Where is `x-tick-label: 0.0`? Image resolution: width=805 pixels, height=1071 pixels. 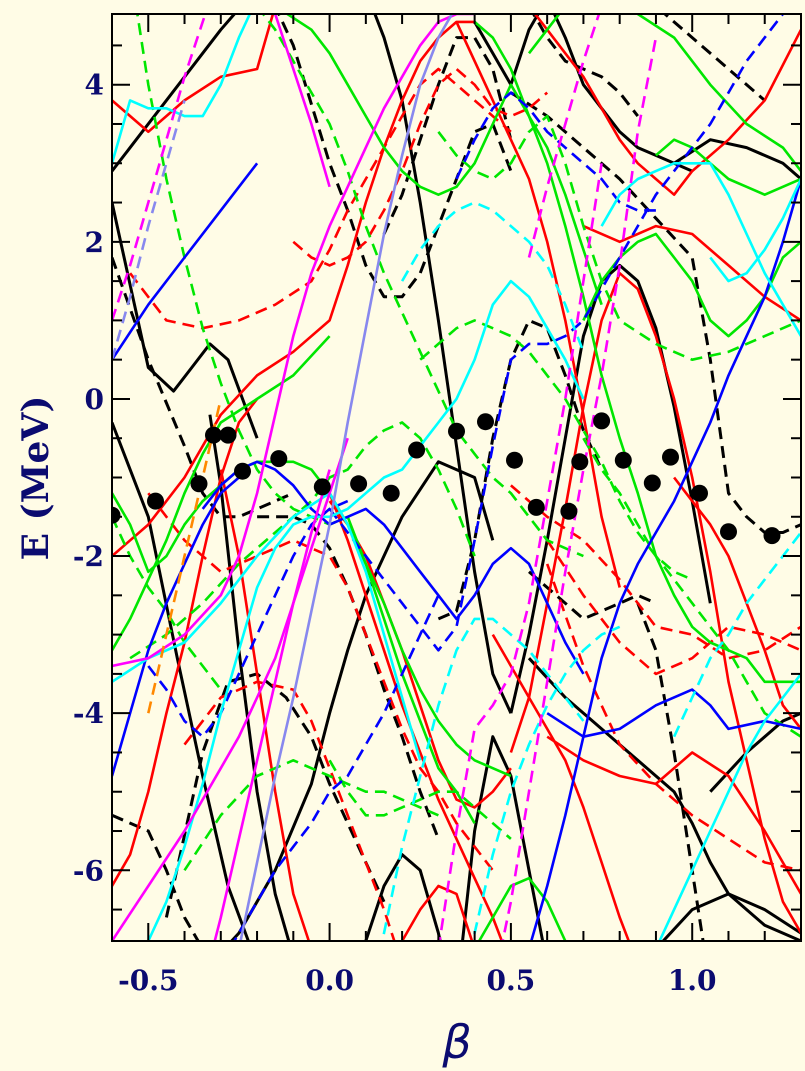
x-tick-label: 0.0 is located at coordinates (329, 980).